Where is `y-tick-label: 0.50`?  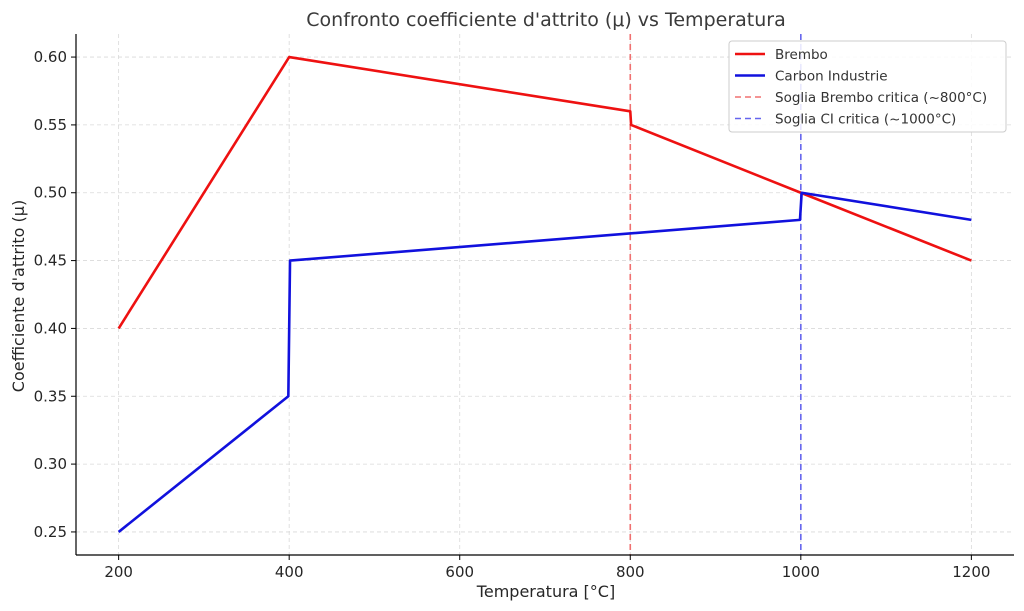
y-tick-label: 0.50 is located at coordinates (50, 193).